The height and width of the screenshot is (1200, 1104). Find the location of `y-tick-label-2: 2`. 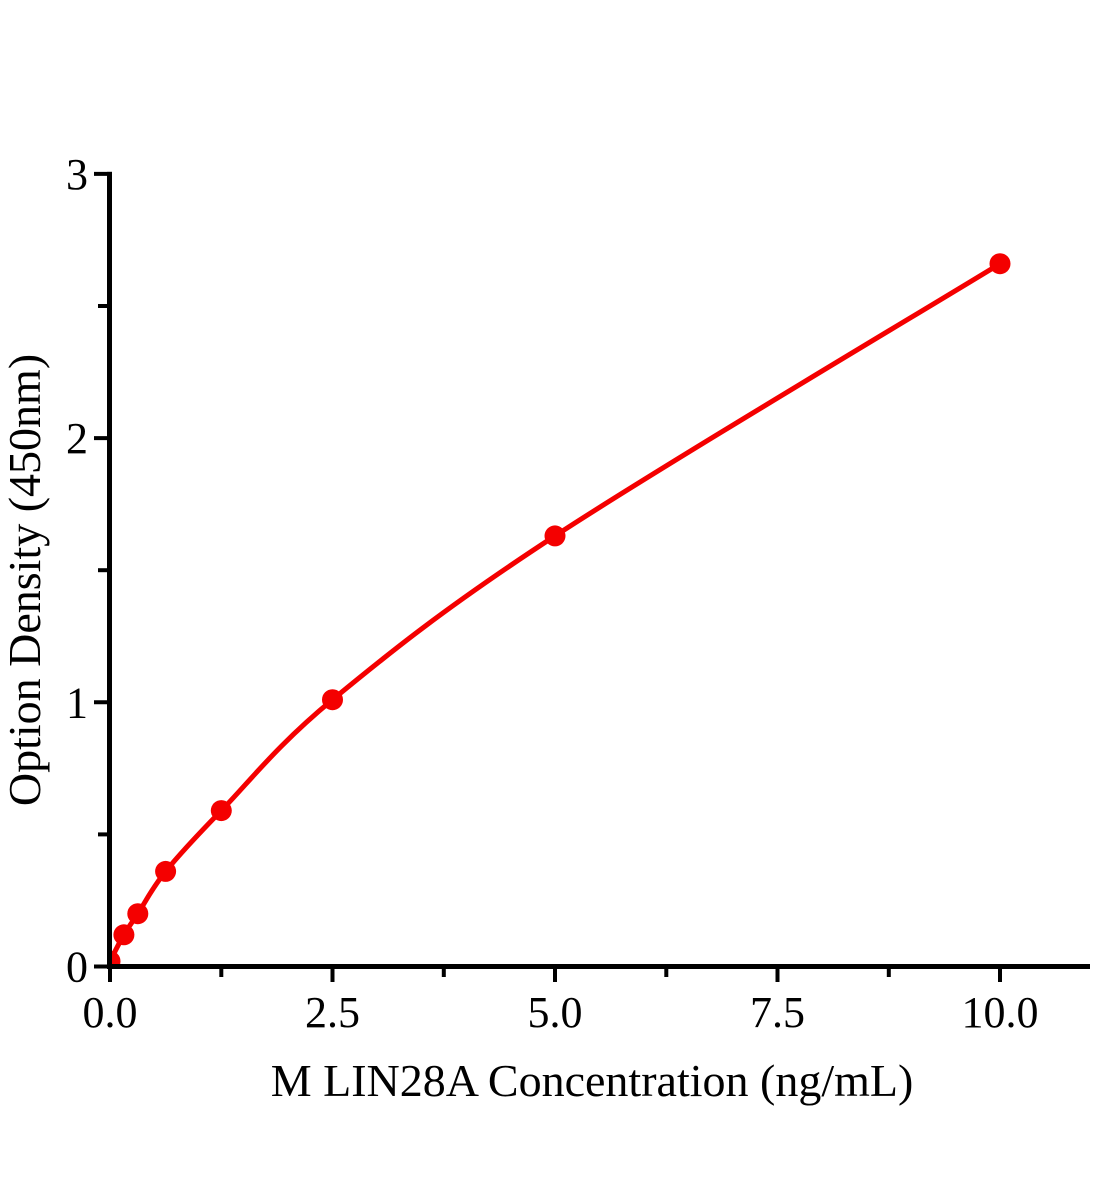

y-tick-label-2: 2 is located at coordinates (77, 438).